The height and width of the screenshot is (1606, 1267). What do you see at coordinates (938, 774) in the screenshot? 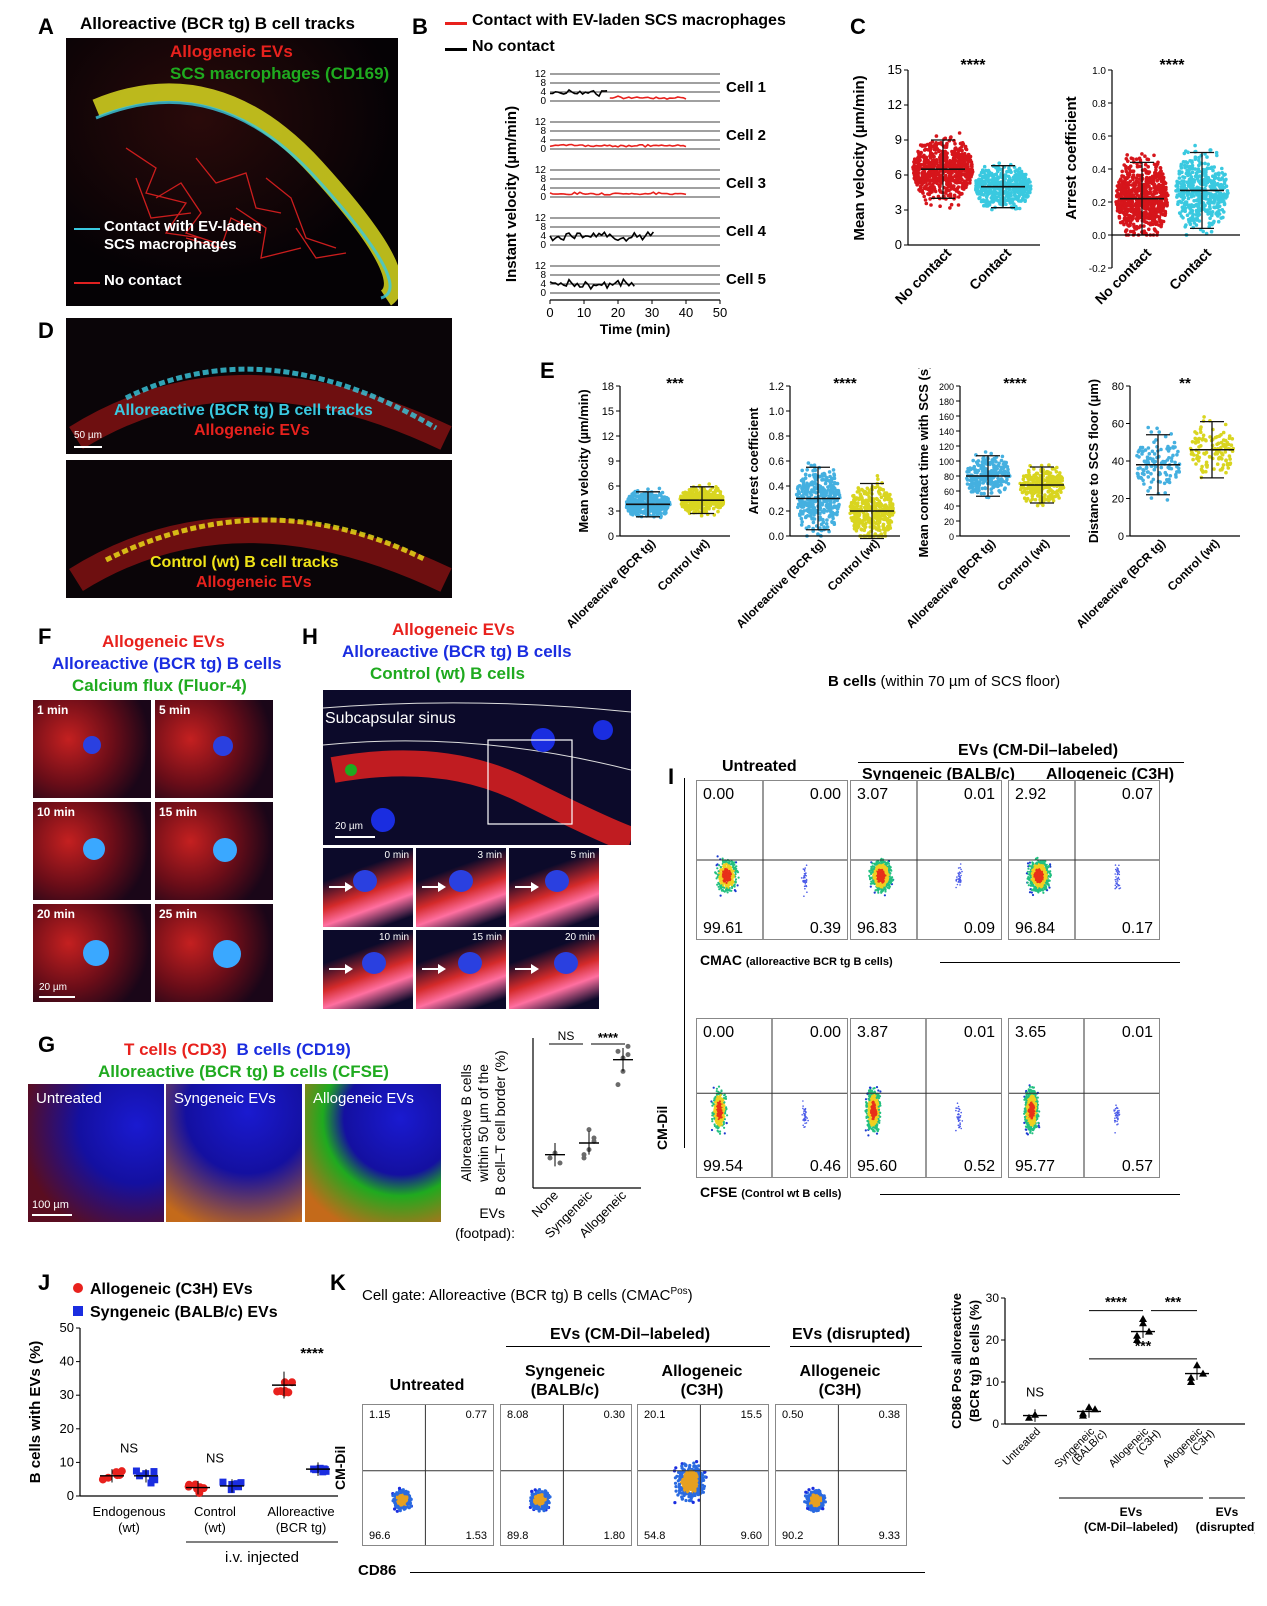
I see `panel-i-col-syngeneic: Syngeneic (BALB/c)` at bounding box center [938, 774].